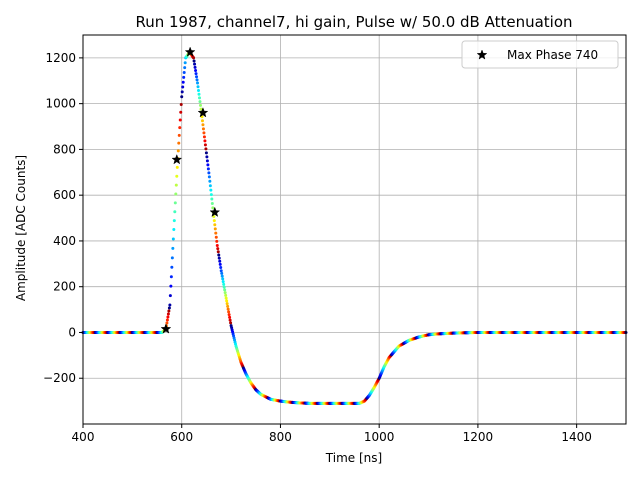 The height and width of the screenshot is (484, 640). What do you see at coordinates (353, 458) in the screenshot?
I see `x-axis-label: Time [ns]` at bounding box center [353, 458].